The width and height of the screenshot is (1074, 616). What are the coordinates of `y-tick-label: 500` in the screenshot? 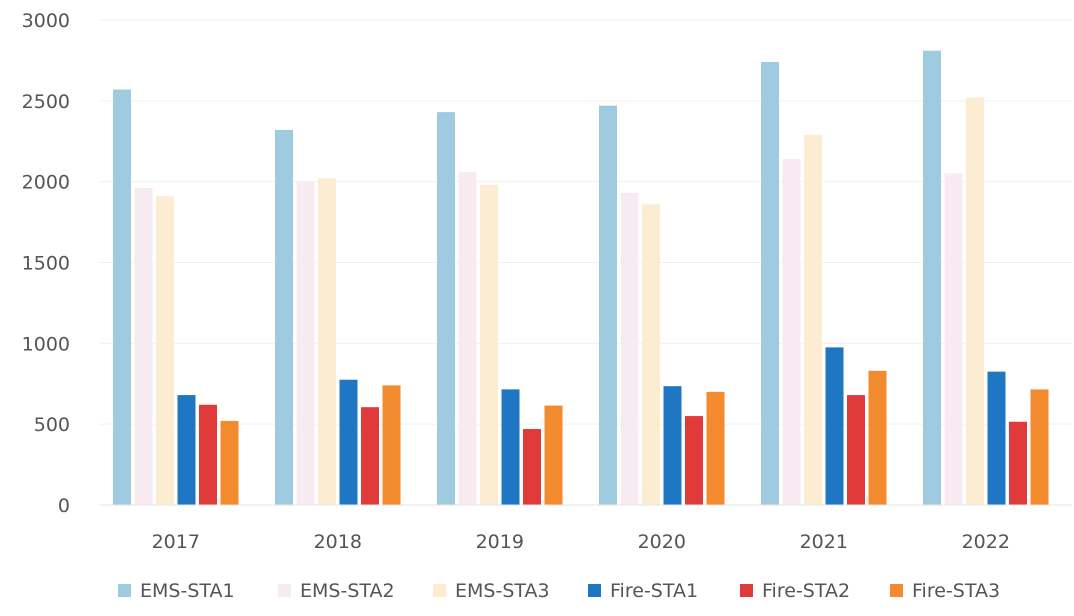 It's located at (52, 425).